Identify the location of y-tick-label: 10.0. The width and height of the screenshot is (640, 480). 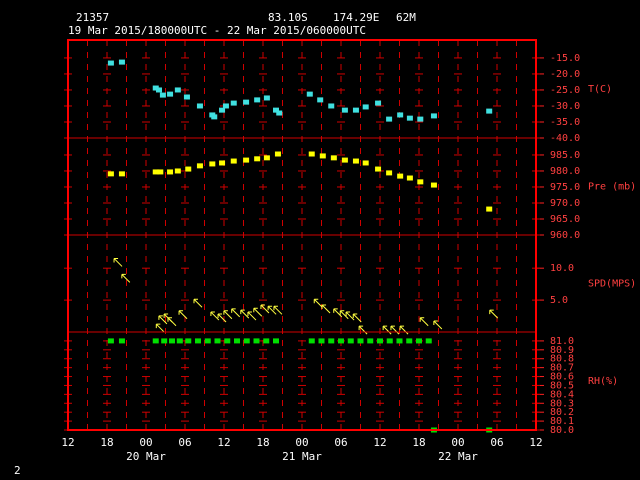
(562, 268).